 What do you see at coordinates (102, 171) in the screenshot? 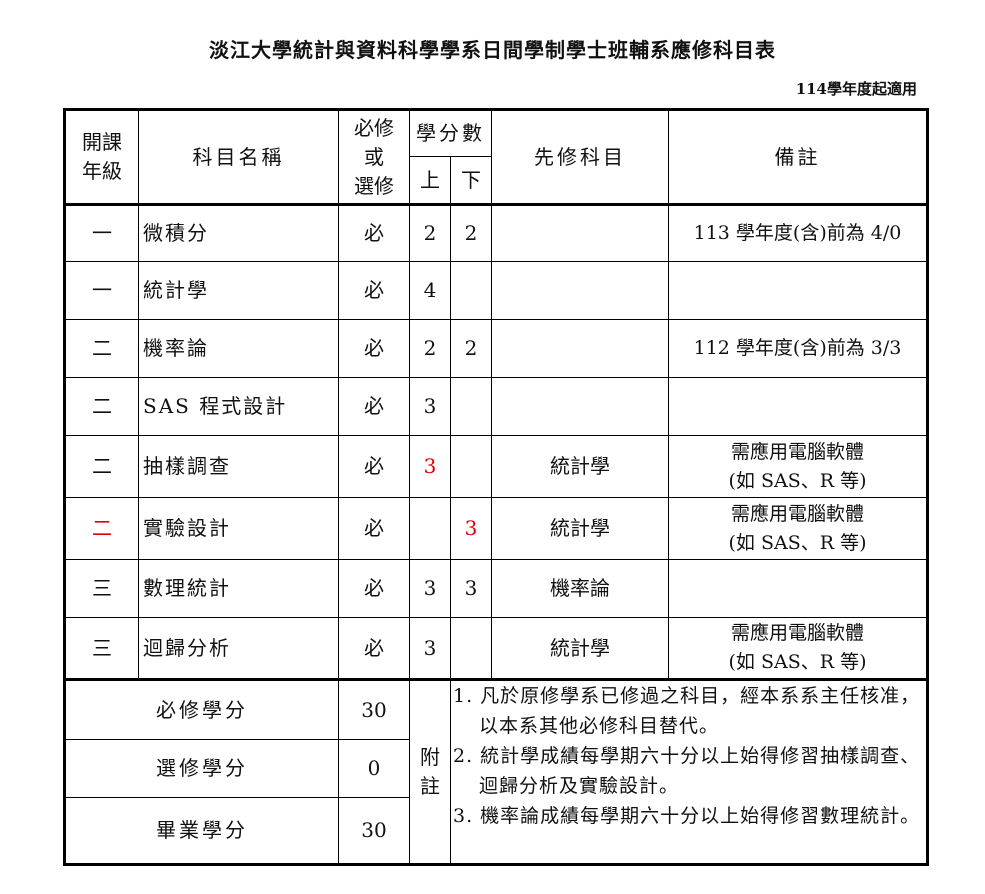
I see `header-grade-line: 年級` at bounding box center [102, 171].